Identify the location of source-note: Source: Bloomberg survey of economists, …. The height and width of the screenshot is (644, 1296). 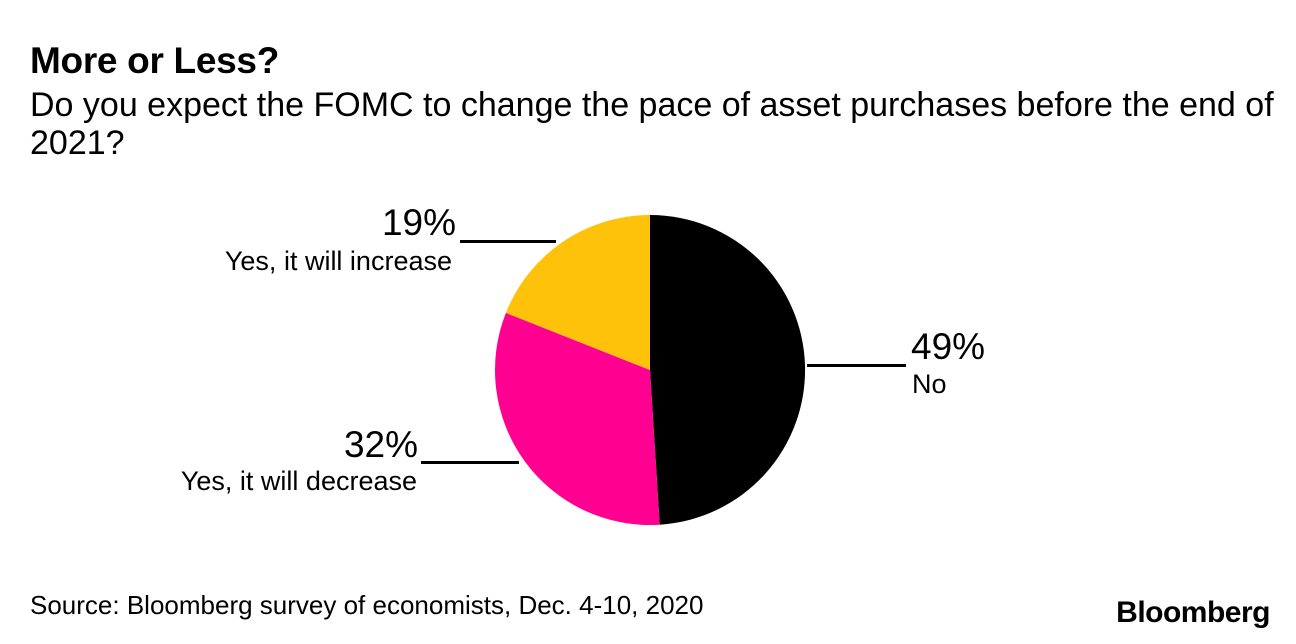
(367, 605).